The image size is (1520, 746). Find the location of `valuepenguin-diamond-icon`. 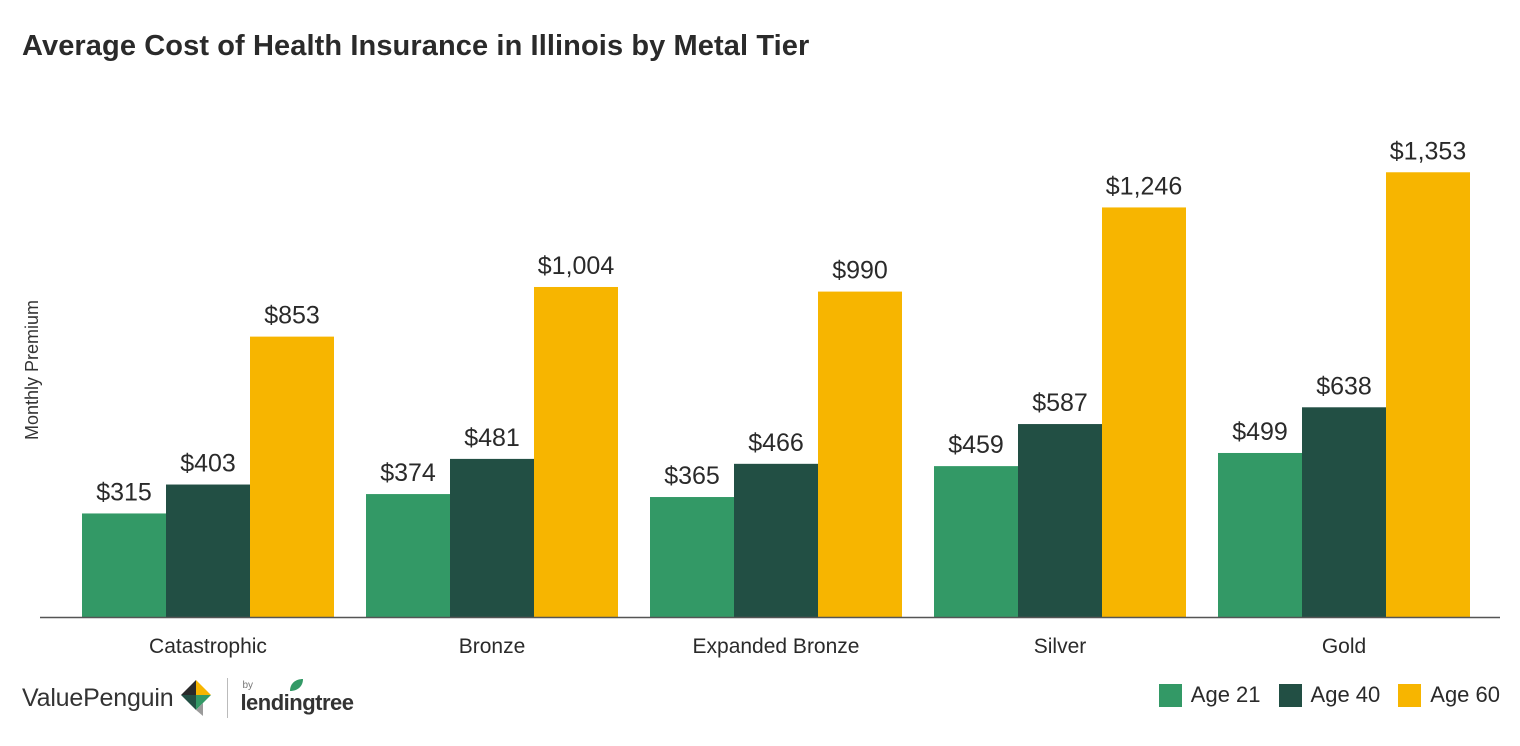

valuepenguin-diamond-icon is located at coordinates (196, 698).